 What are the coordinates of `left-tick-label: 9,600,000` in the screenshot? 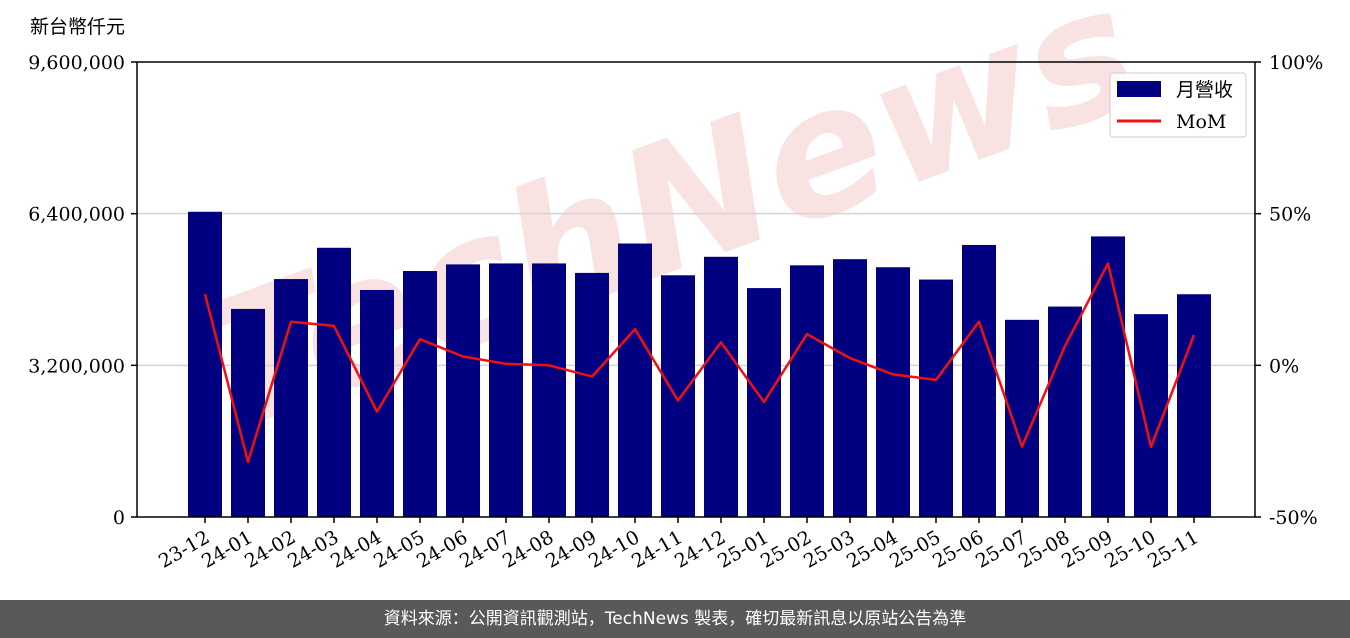 It's located at (76, 63).